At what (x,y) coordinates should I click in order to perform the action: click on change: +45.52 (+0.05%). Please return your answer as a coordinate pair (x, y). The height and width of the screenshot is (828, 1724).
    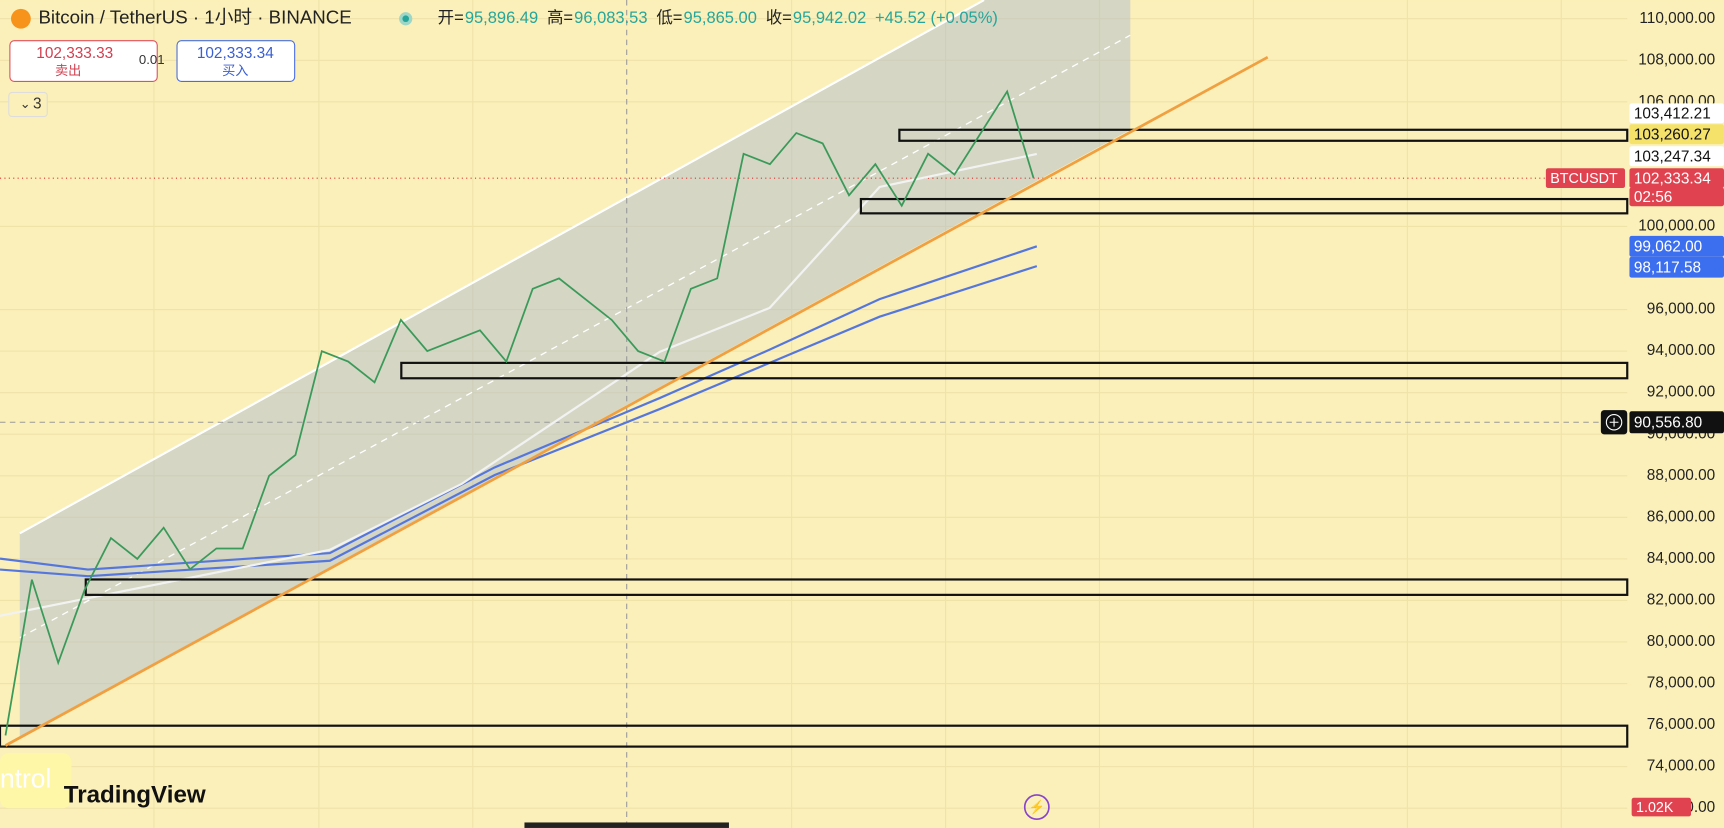
    Looking at the image, I should click on (936, 18).